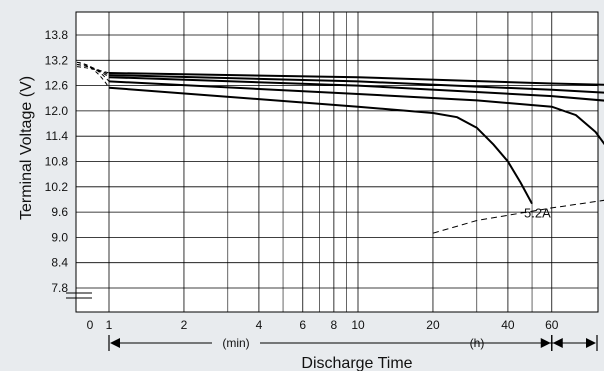 This screenshot has width=604, height=371. What do you see at coordinates (57, 111) in the screenshot?
I see `y-tick-label: 12.0` at bounding box center [57, 111].